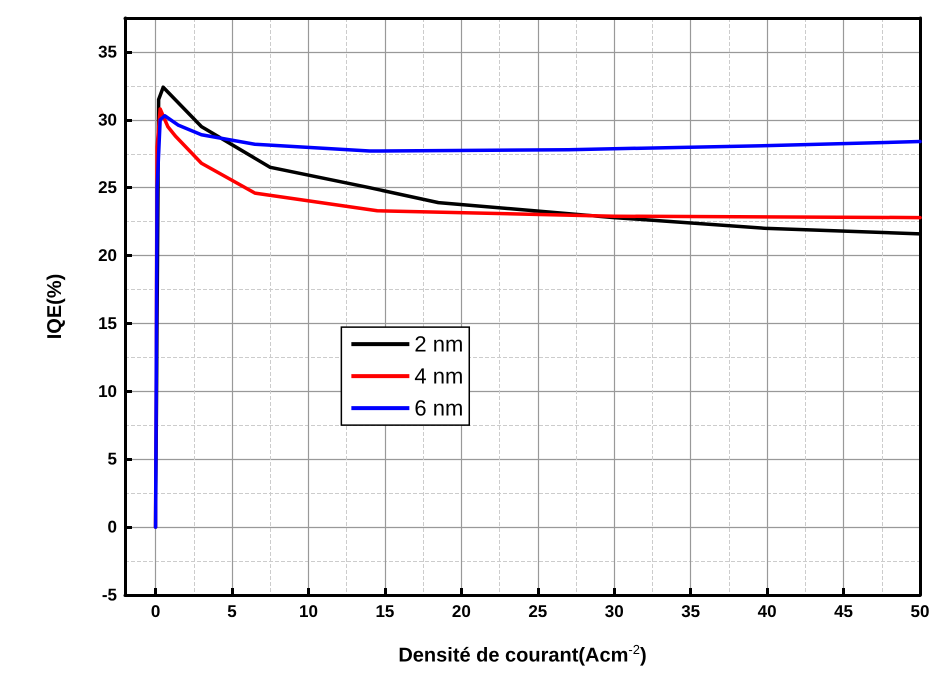 The width and height of the screenshot is (942, 695). What do you see at coordinates (107, 391) in the screenshot?
I see `y-tick-label: 10` at bounding box center [107, 391].